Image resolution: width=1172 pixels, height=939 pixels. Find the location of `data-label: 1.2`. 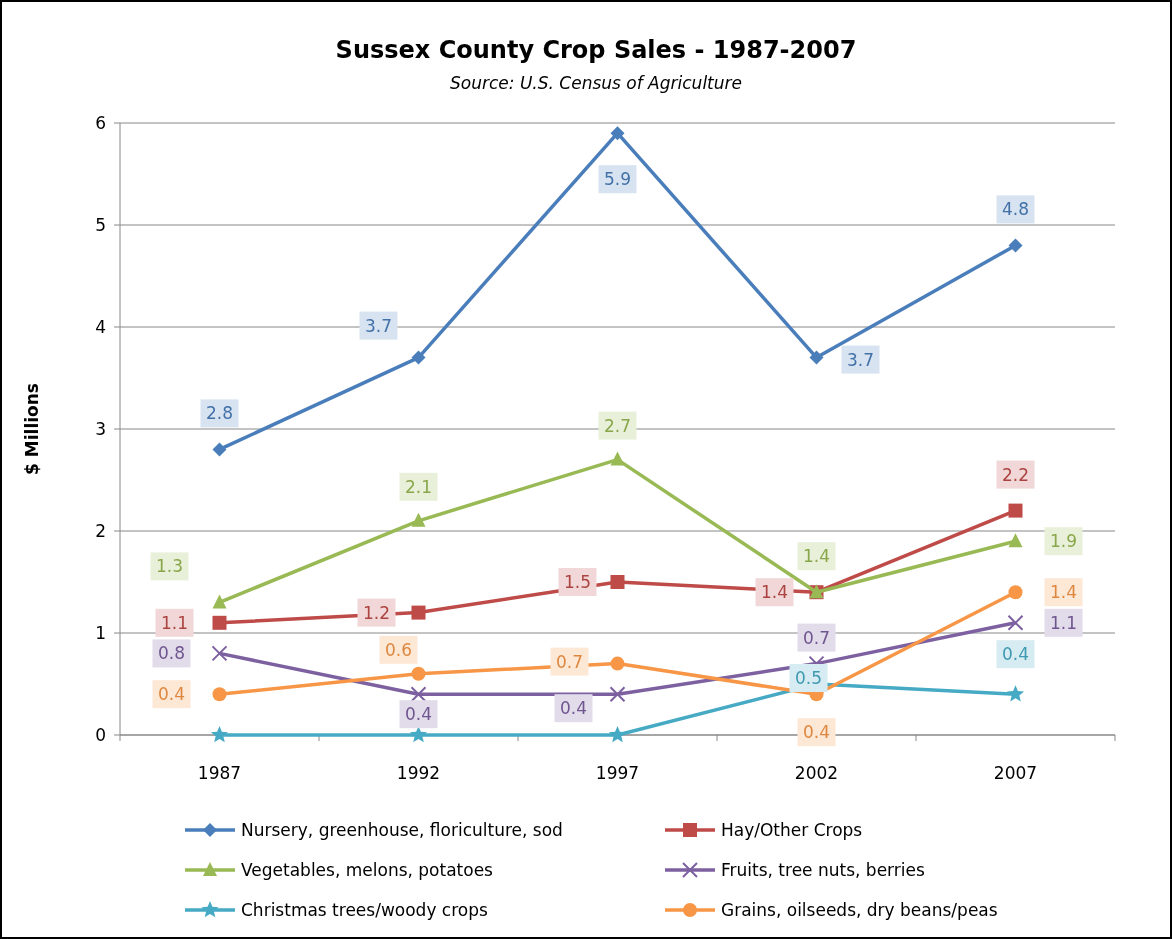

data-label: 1.2 is located at coordinates (376, 612).